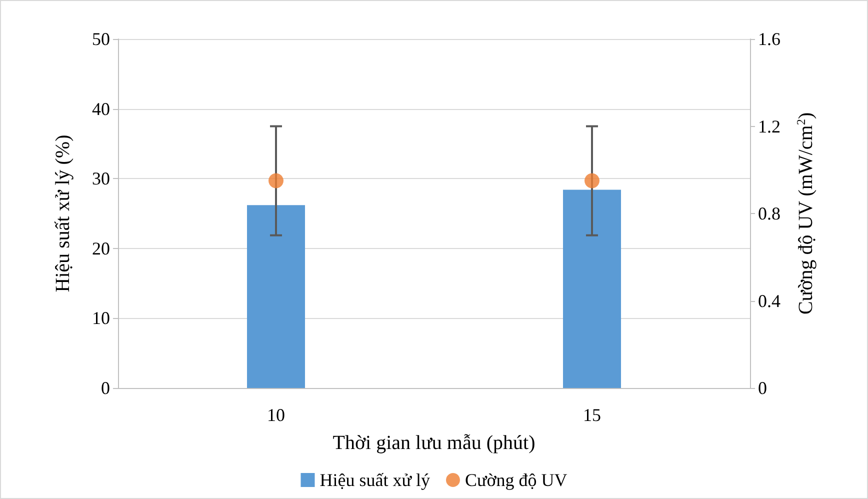  I want to click on y-tick-label: 20, so click(101, 248).